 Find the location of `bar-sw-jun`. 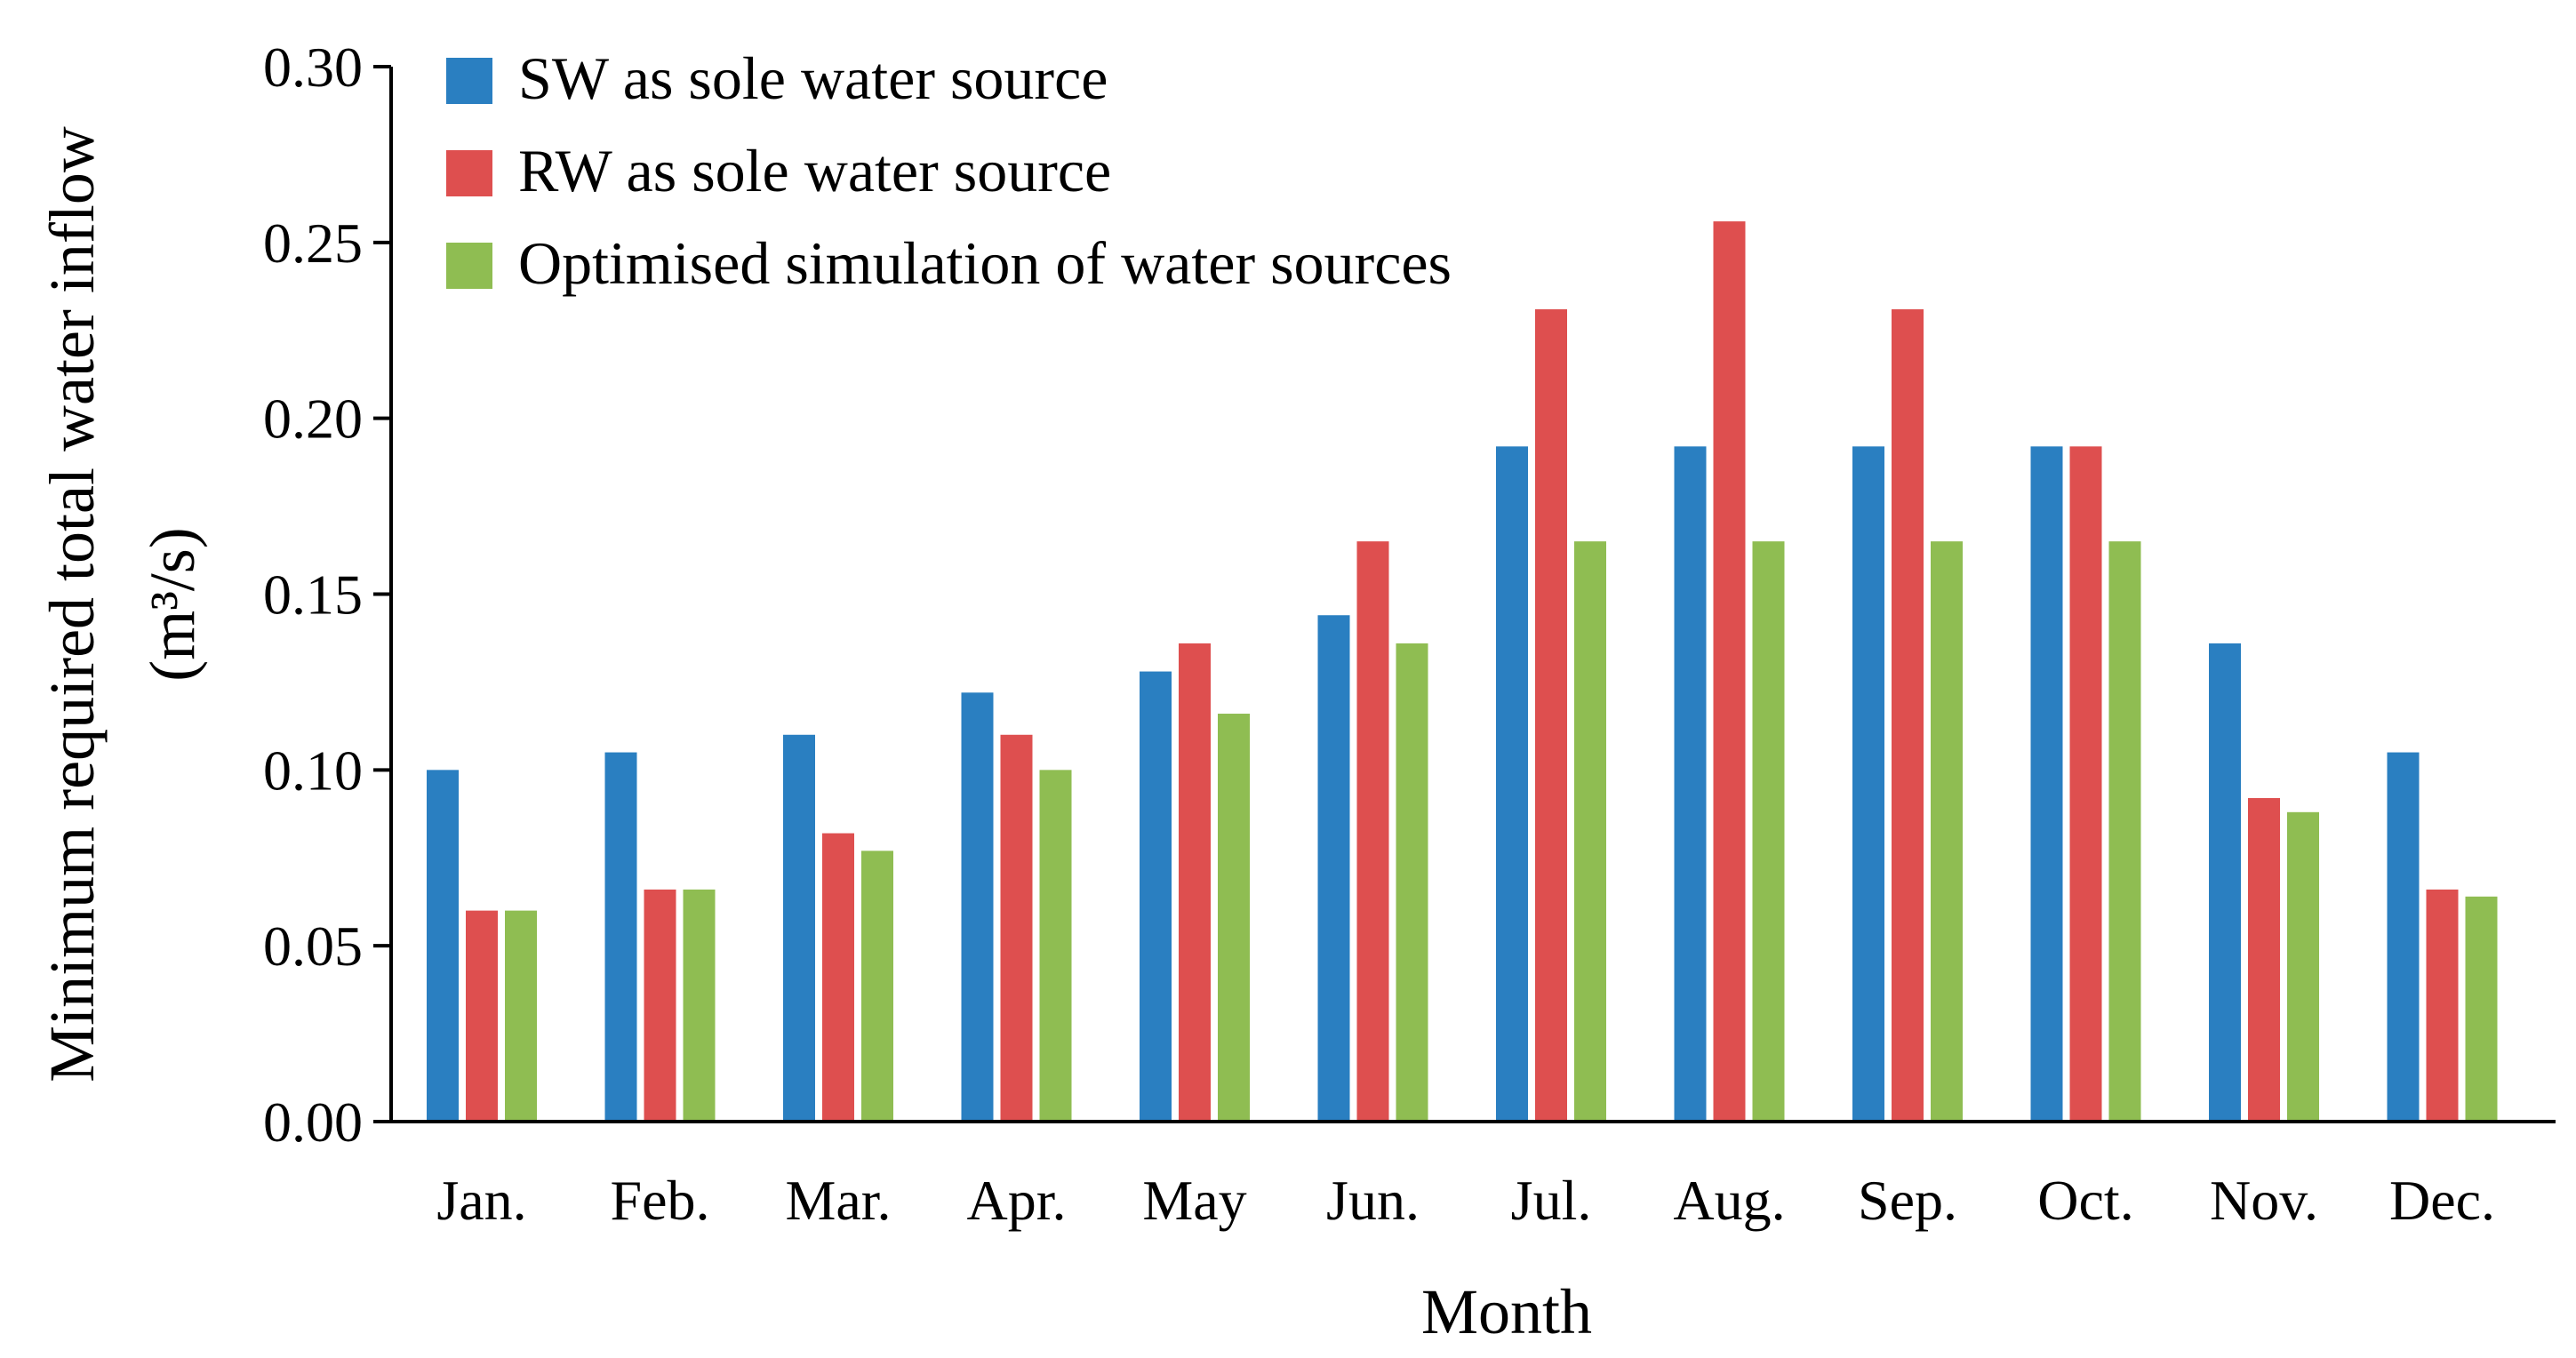

bar-sw-jun is located at coordinates (1333, 868).